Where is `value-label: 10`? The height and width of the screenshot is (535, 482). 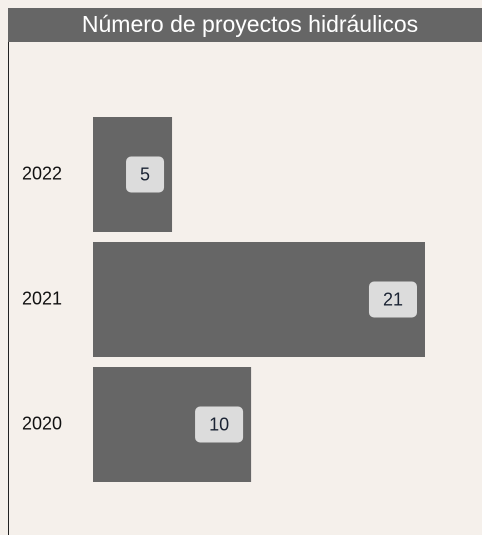
value-label: 10 is located at coordinates (219, 424).